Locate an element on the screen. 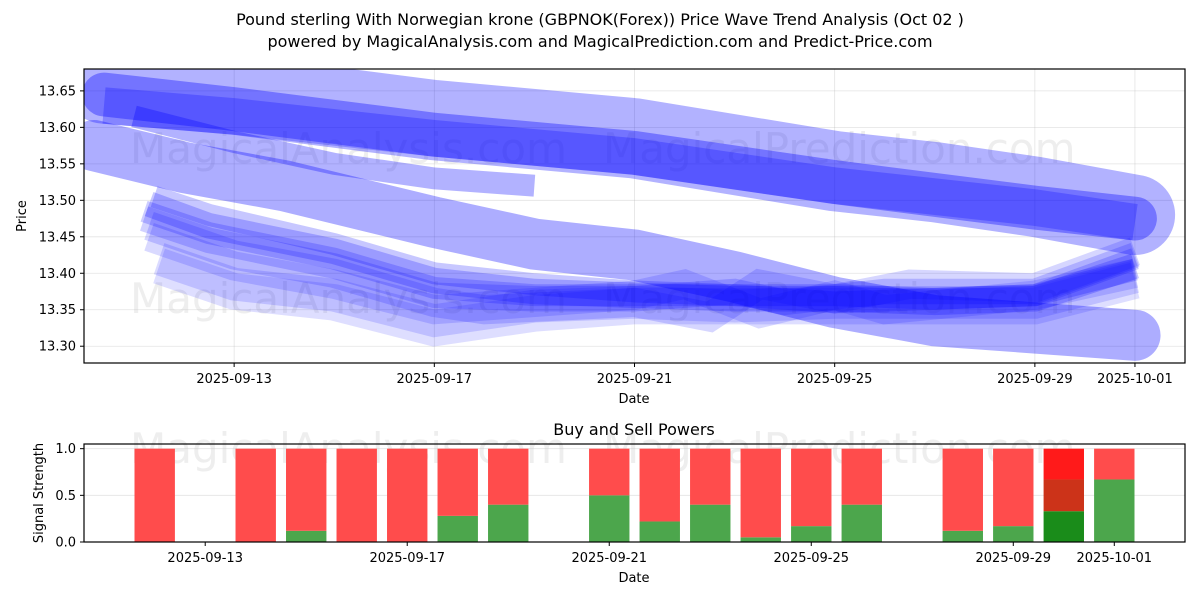  signal-bars is located at coordinates (634, 495).